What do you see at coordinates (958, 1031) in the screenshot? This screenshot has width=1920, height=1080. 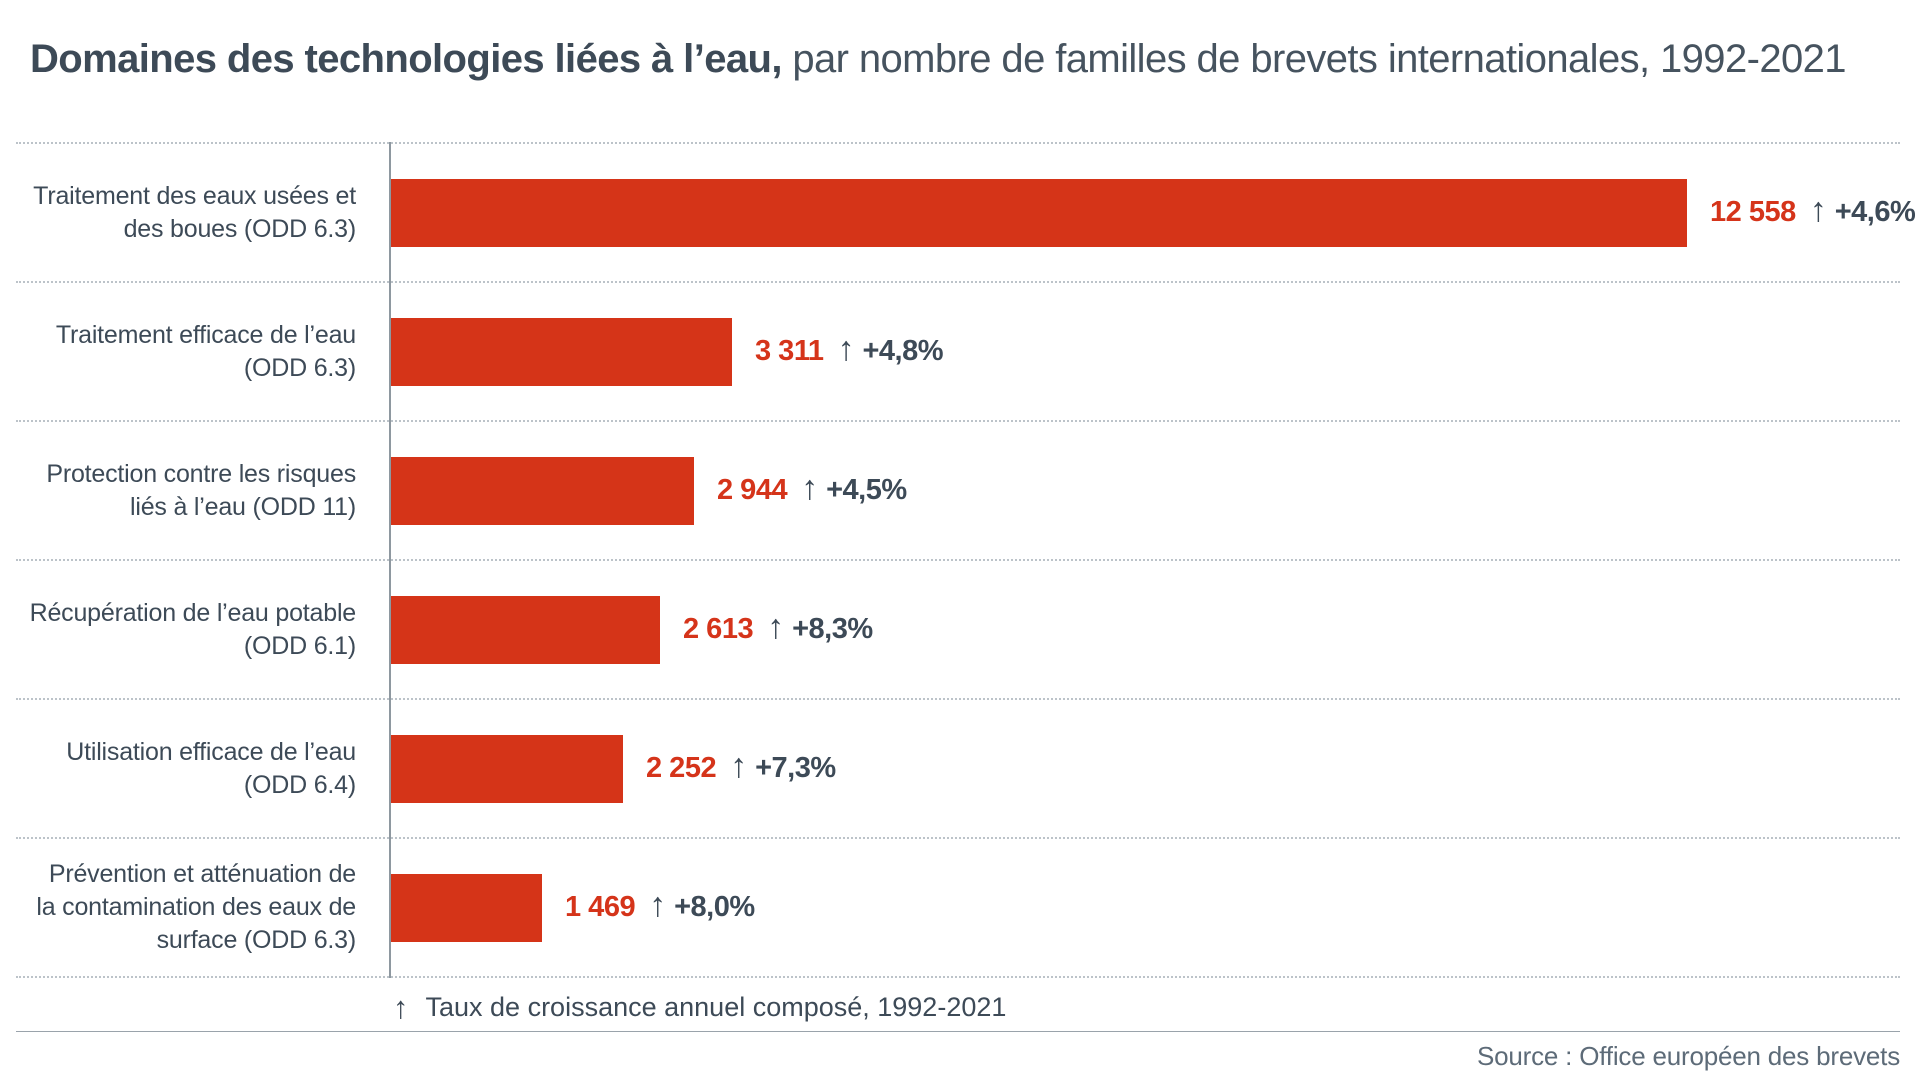 I see `footer-divider` at bounding box center [958, 1031].